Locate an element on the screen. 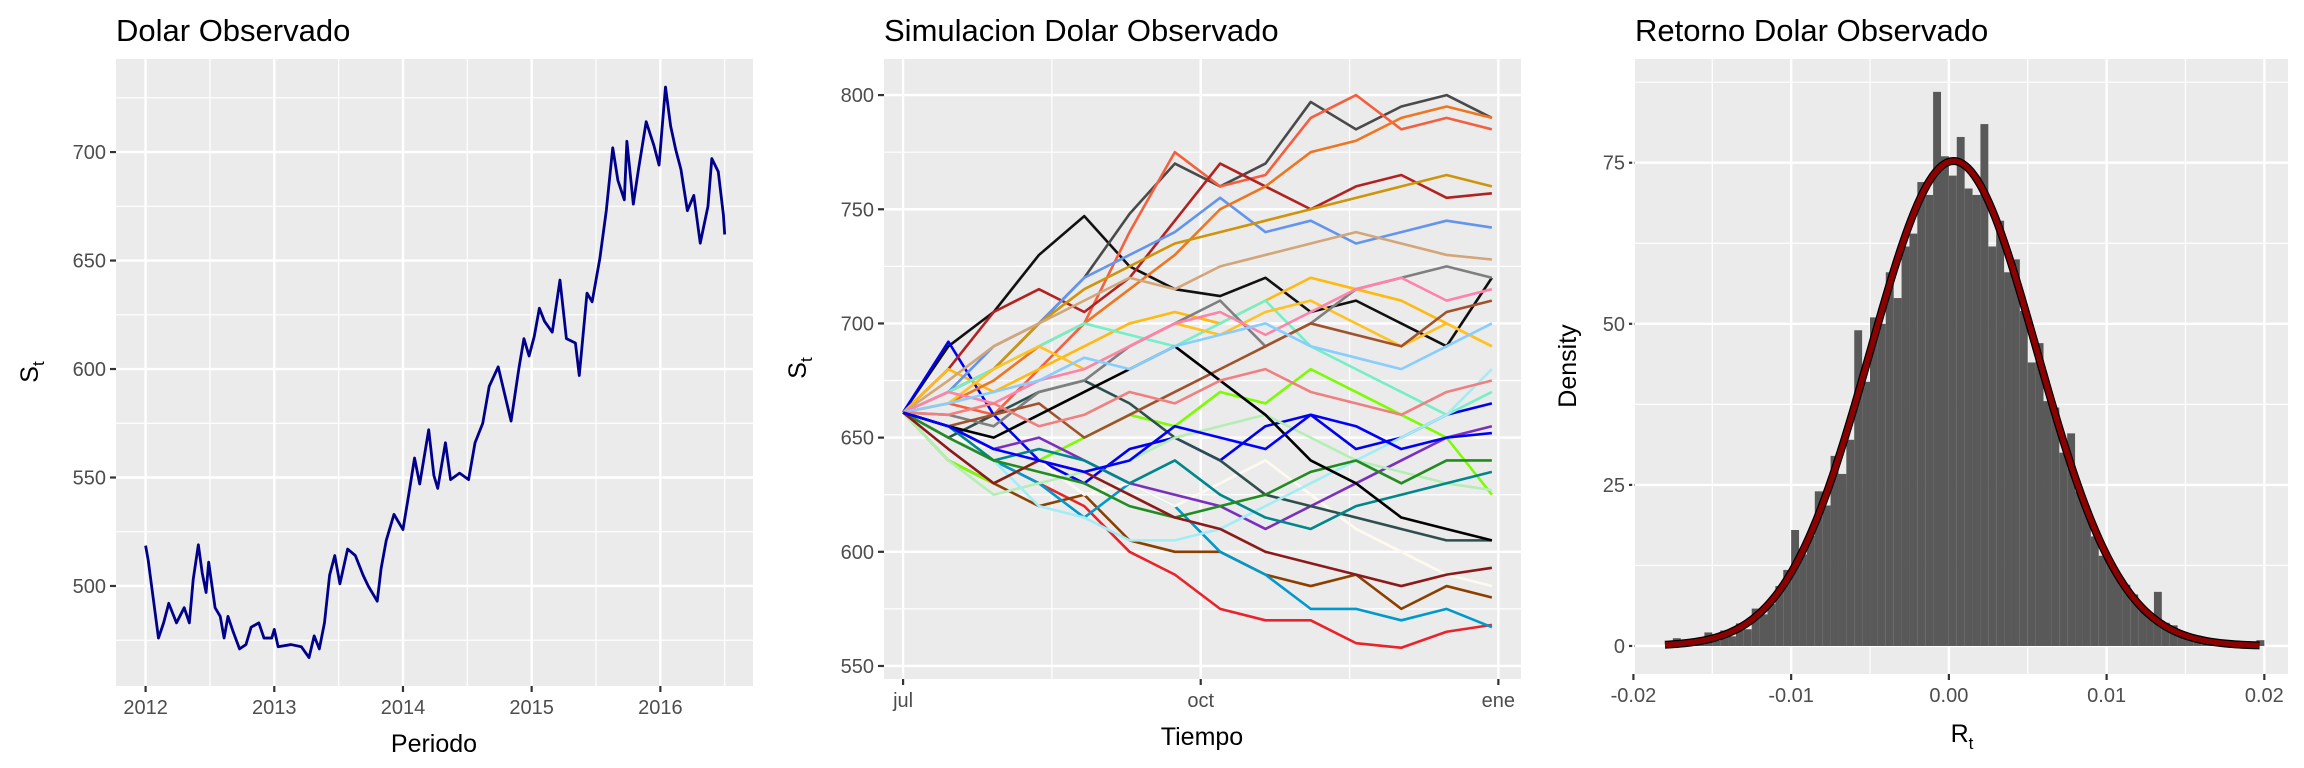 This screenshot has height=768, width=2304. y-tick-label: 50 is located at coordinates (1614, 325).